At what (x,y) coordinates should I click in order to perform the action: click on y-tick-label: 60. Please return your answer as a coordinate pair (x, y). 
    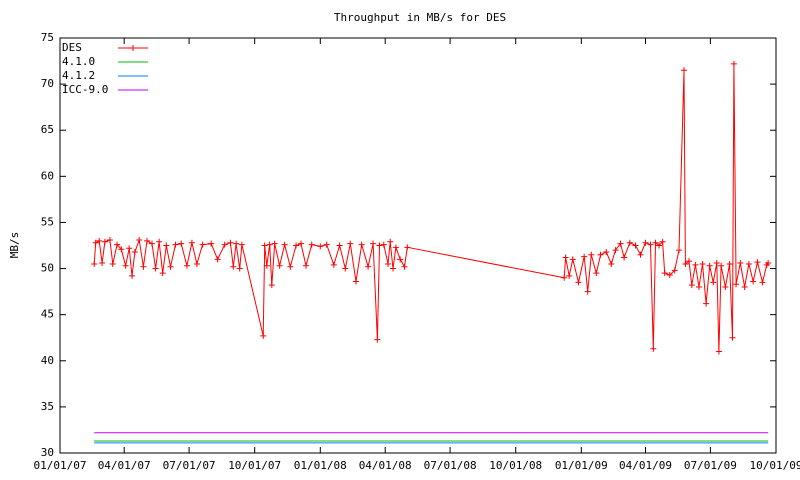
    Looking at the image, I should click on (47, 175).